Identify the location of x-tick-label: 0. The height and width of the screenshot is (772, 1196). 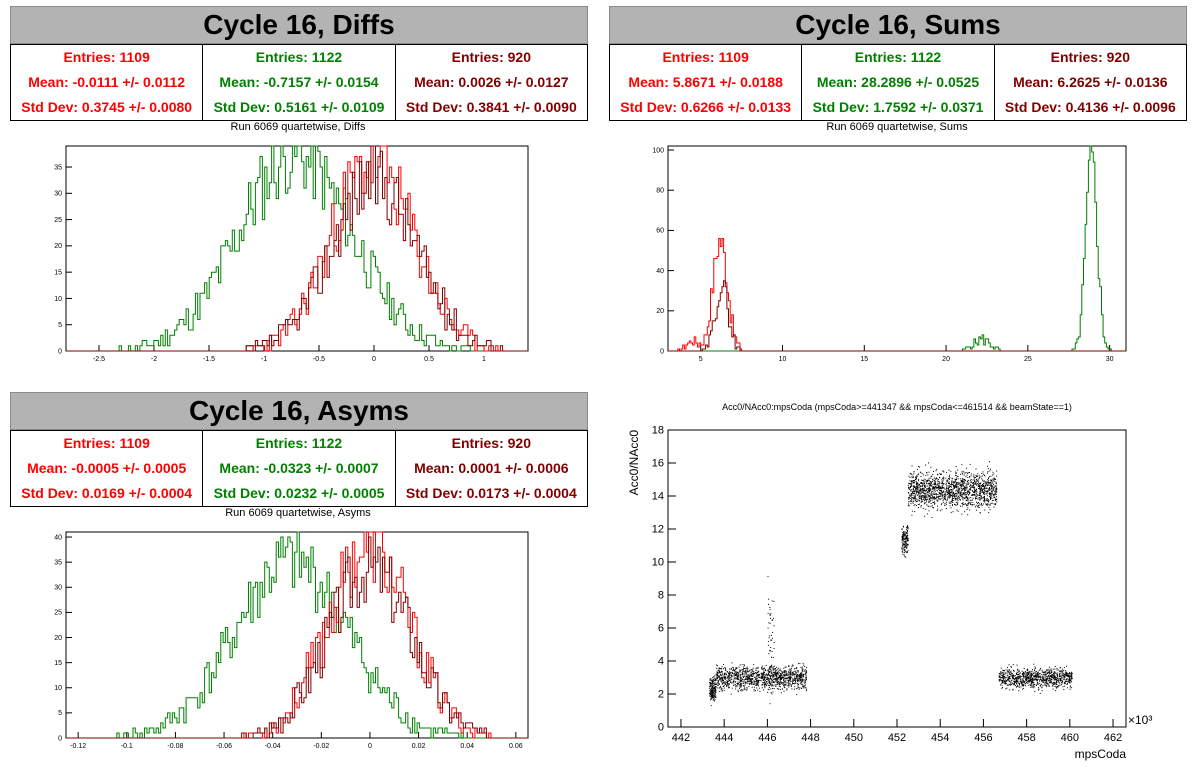
(374, 359).